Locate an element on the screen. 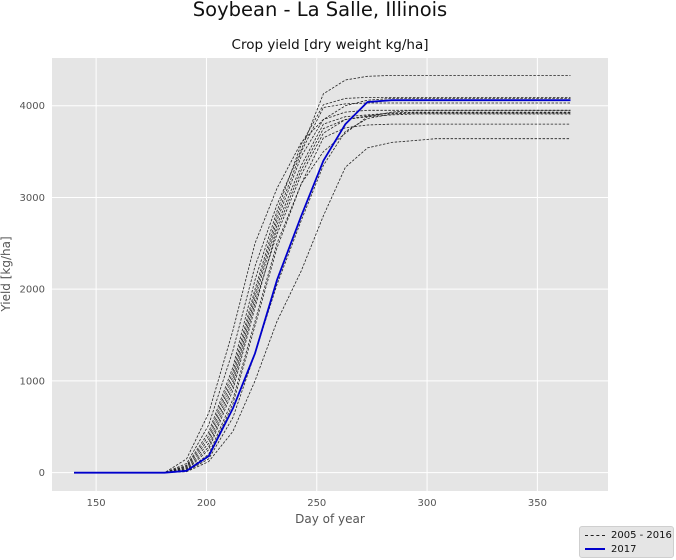 The height and width of the screenshot is (560, 676). x-tick-label: 150 is located at coordinates (96, 503).